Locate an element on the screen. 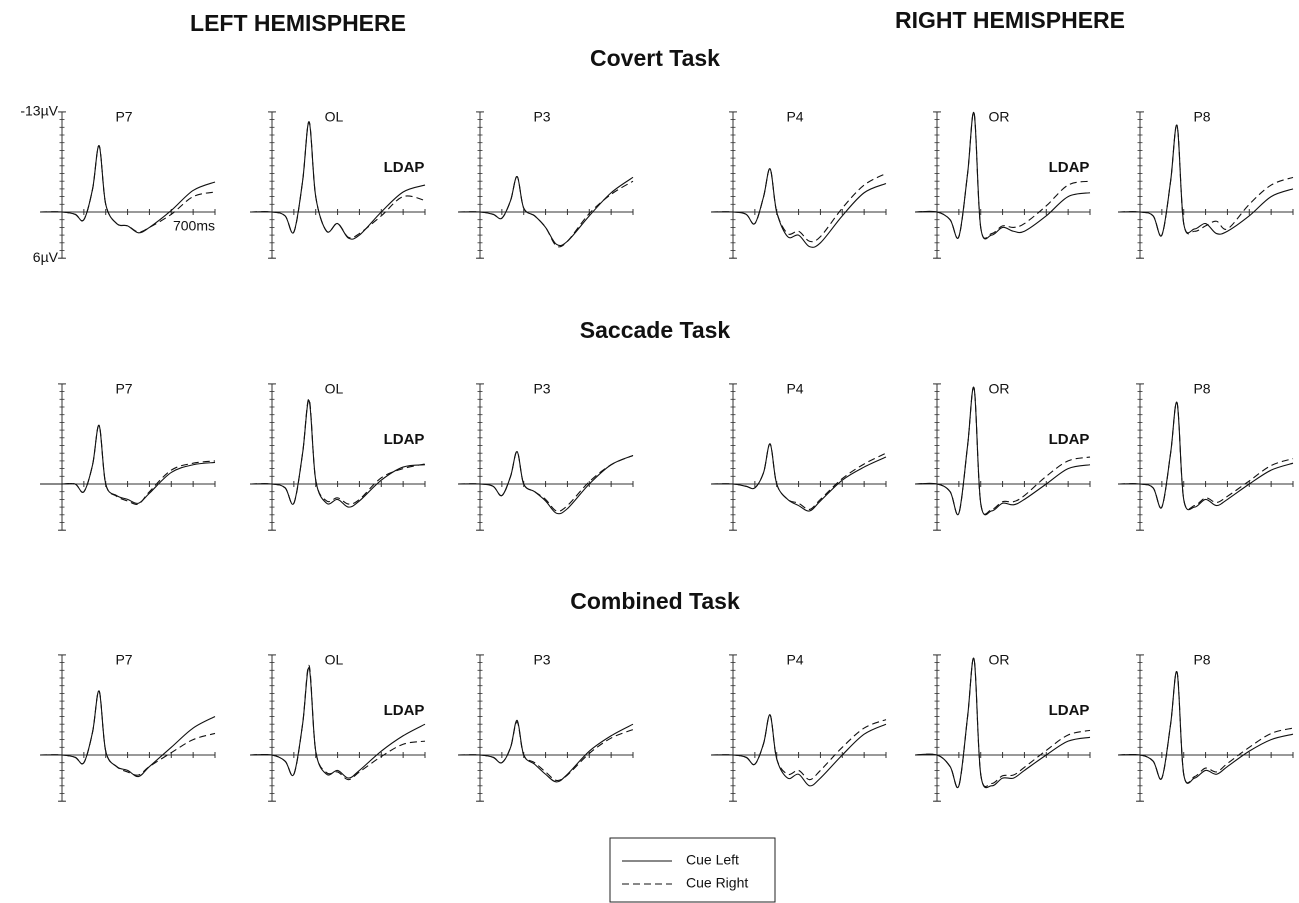  x-tick-label: 700ms is located at coordinates (194, 226).